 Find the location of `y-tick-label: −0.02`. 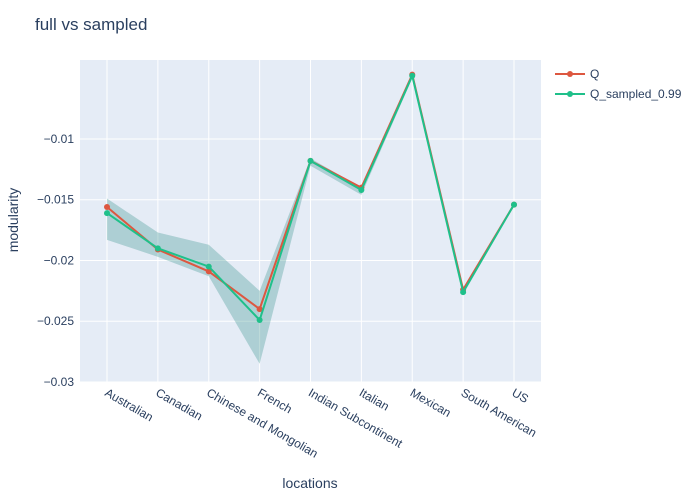

y-tick-label: −0.02 is located at coordinates (59, 260).